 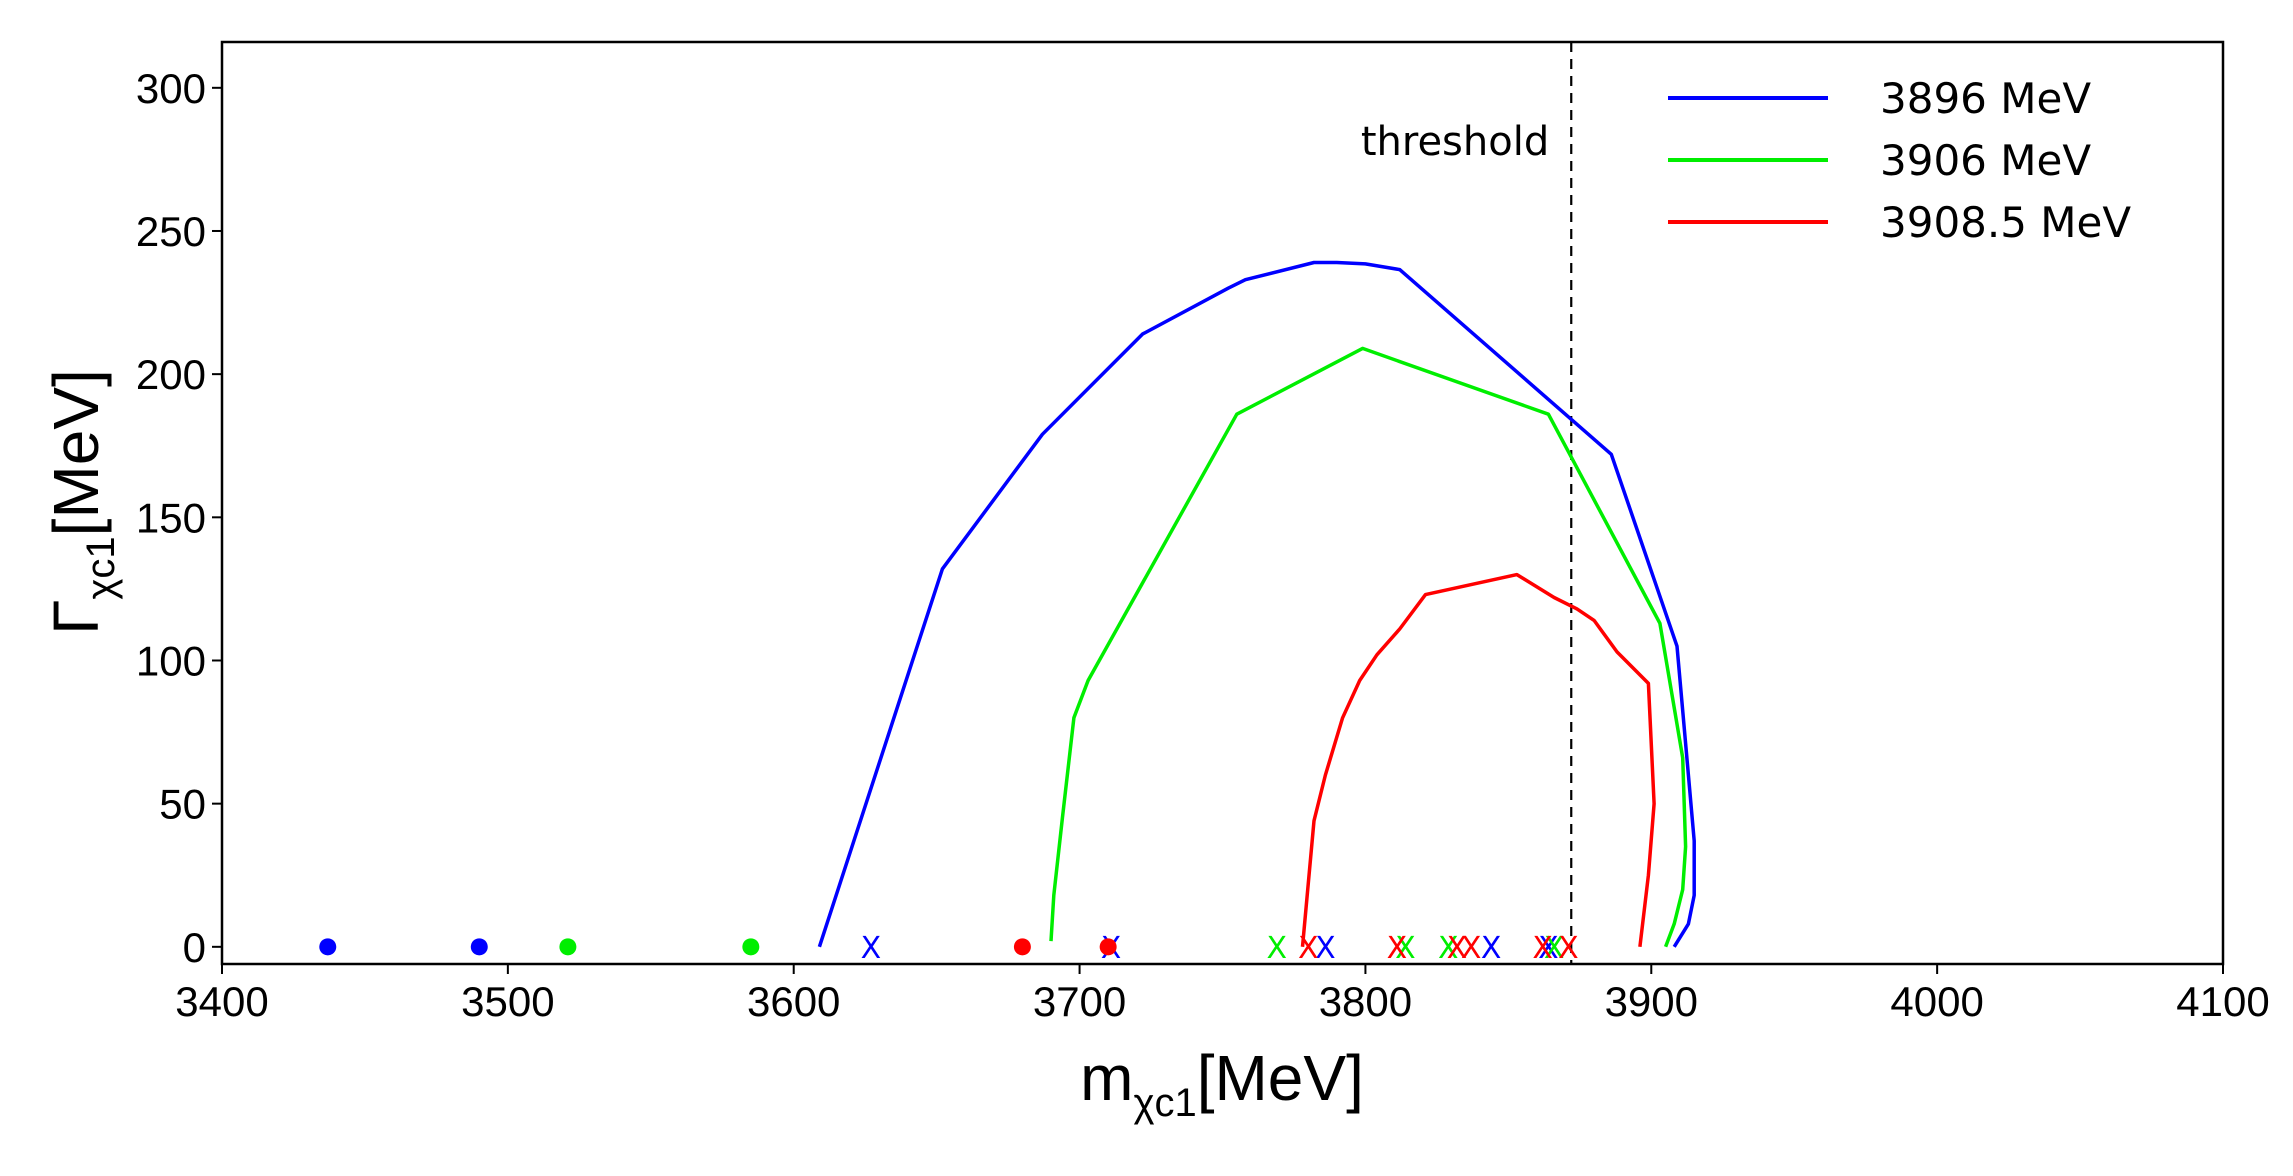 What do you see at coordinates (1079, 1001) in the screenshot?
I see `x-tick-label: 3700` at bounding box center [1079, 1001].